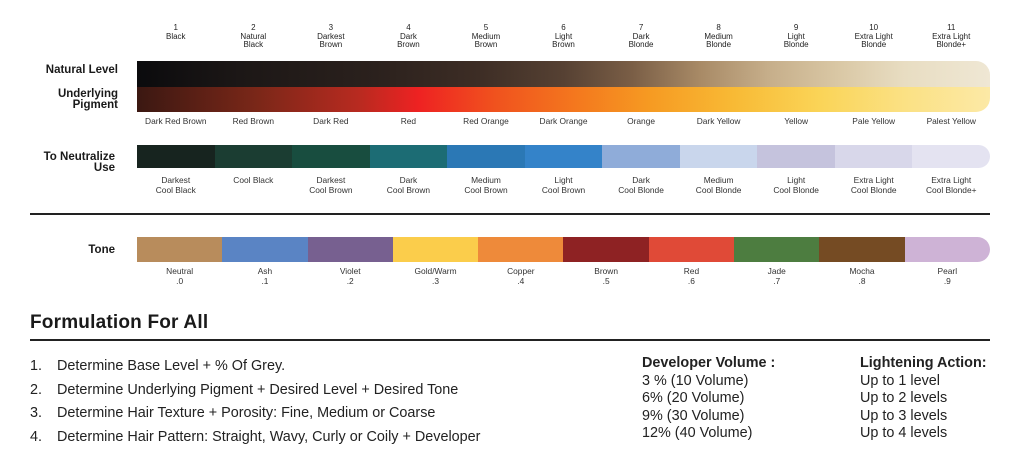 The image size is (1024, 453). Describe the element at coordinates (510, 214) in the screenshot. I see `section-divider` at that location.